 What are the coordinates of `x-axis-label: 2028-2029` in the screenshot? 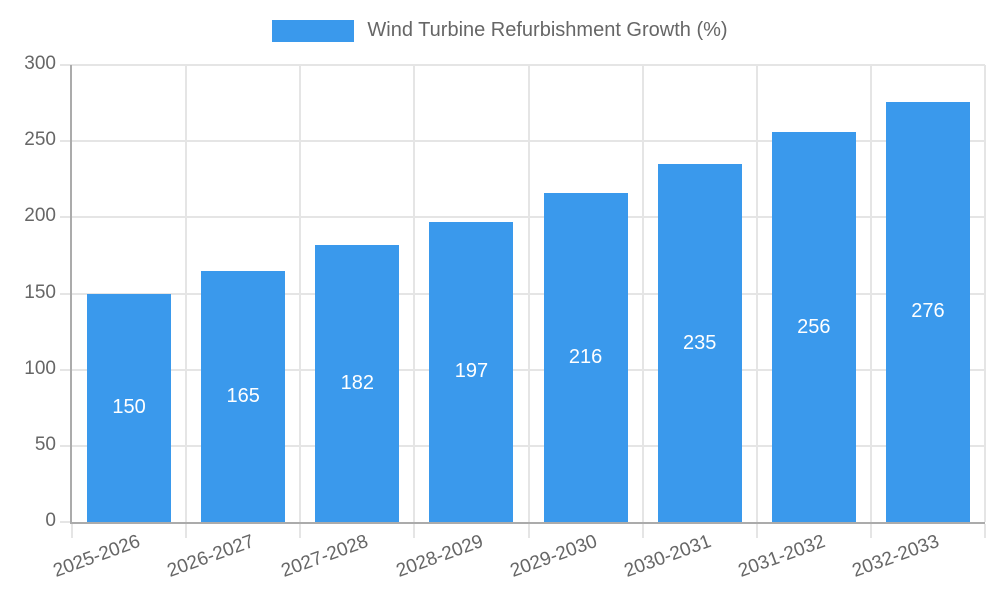 It's located at (439, 556).